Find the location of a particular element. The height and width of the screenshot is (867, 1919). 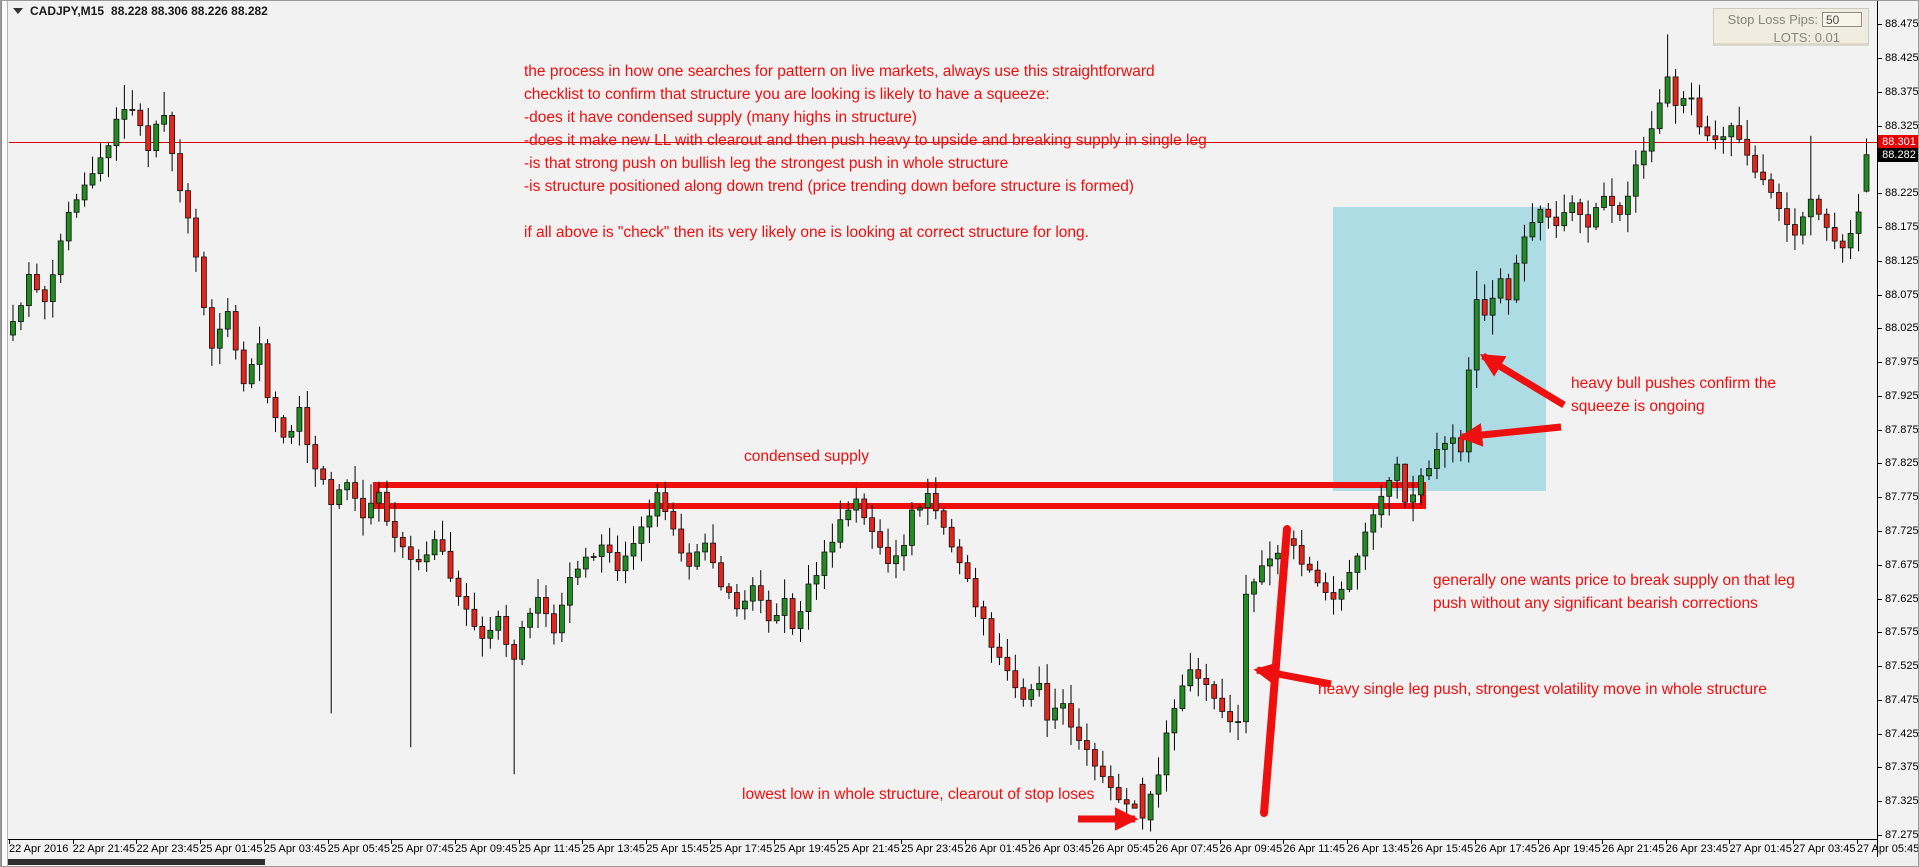

time-tick-label: 25 Apr 13:45 is located at coordinates (613, 849).